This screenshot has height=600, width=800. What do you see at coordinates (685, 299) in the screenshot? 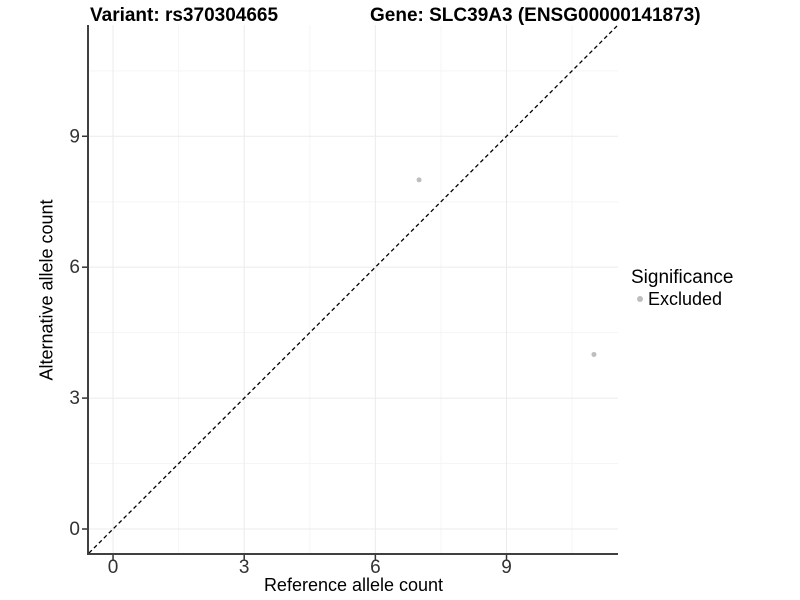
I see `legend-item-label: Excluded` at bounding box center [685, 299].